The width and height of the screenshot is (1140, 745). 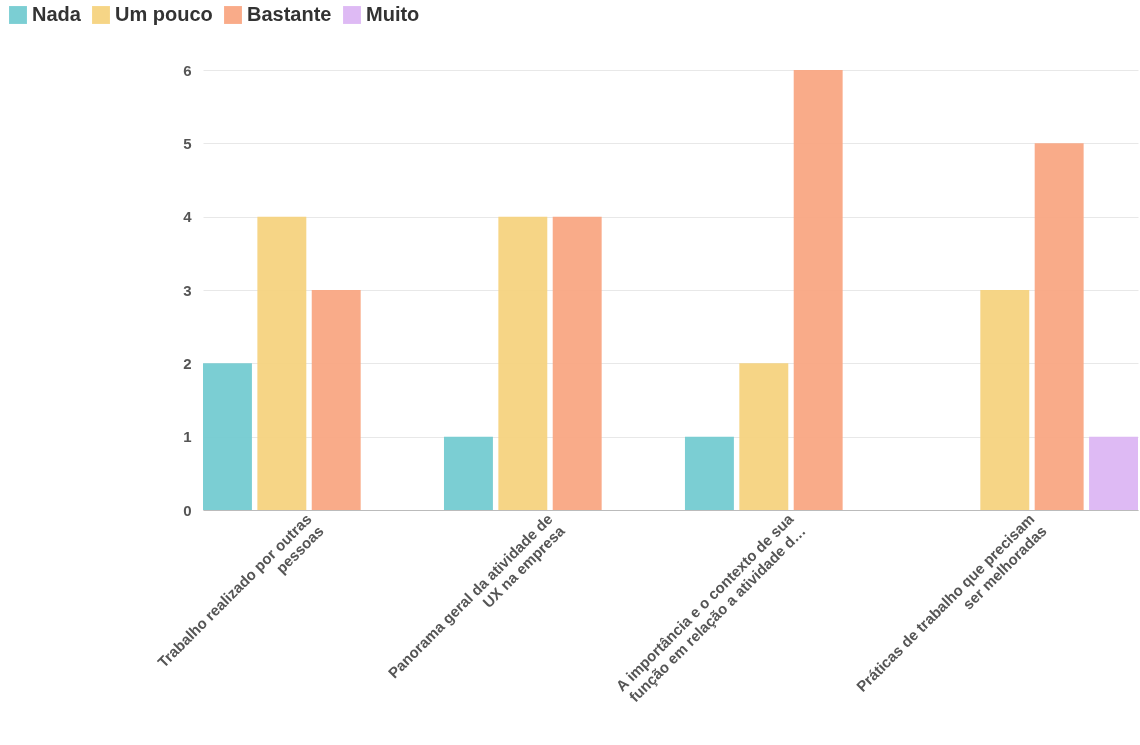 What do you see at coordinates (289, 14) in the screenshot?
I see `legend-label: Bastante` at bounding box center [289, 14].